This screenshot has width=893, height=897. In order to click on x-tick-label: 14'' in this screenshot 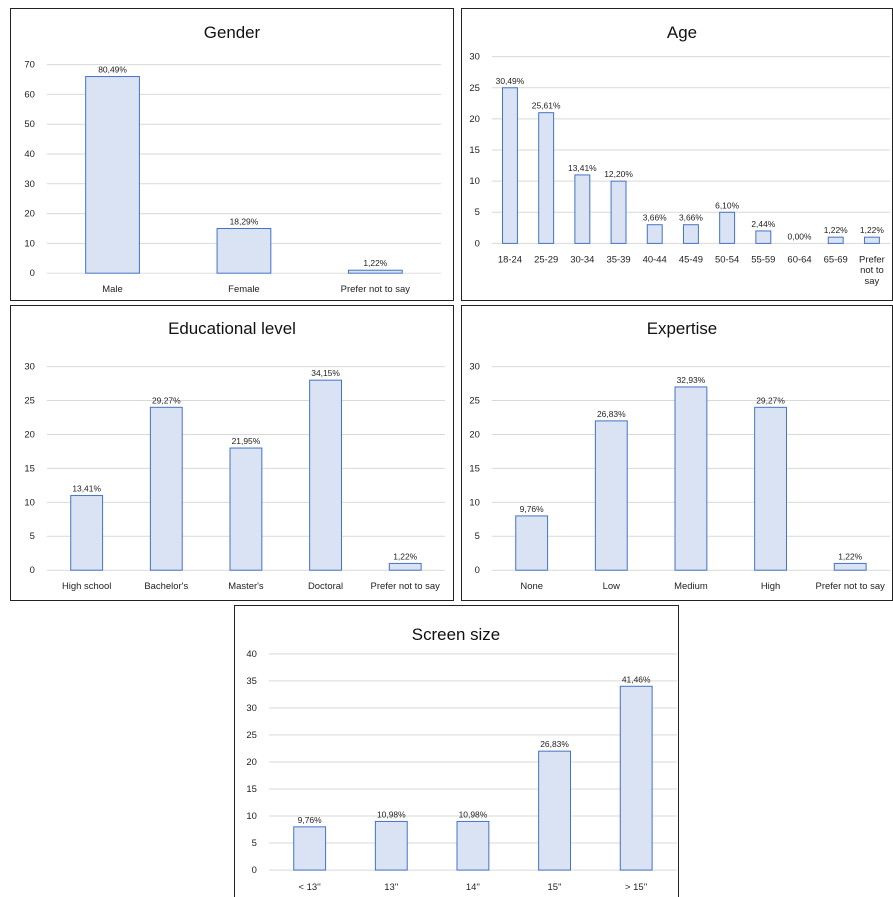, I will do `click(473, 887)`.